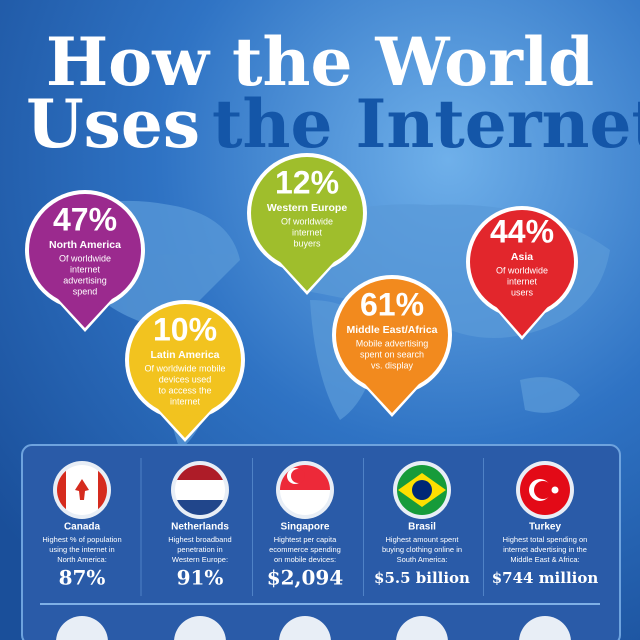  I want to click on country-desc: on mobile devices:, so click(305, 559).